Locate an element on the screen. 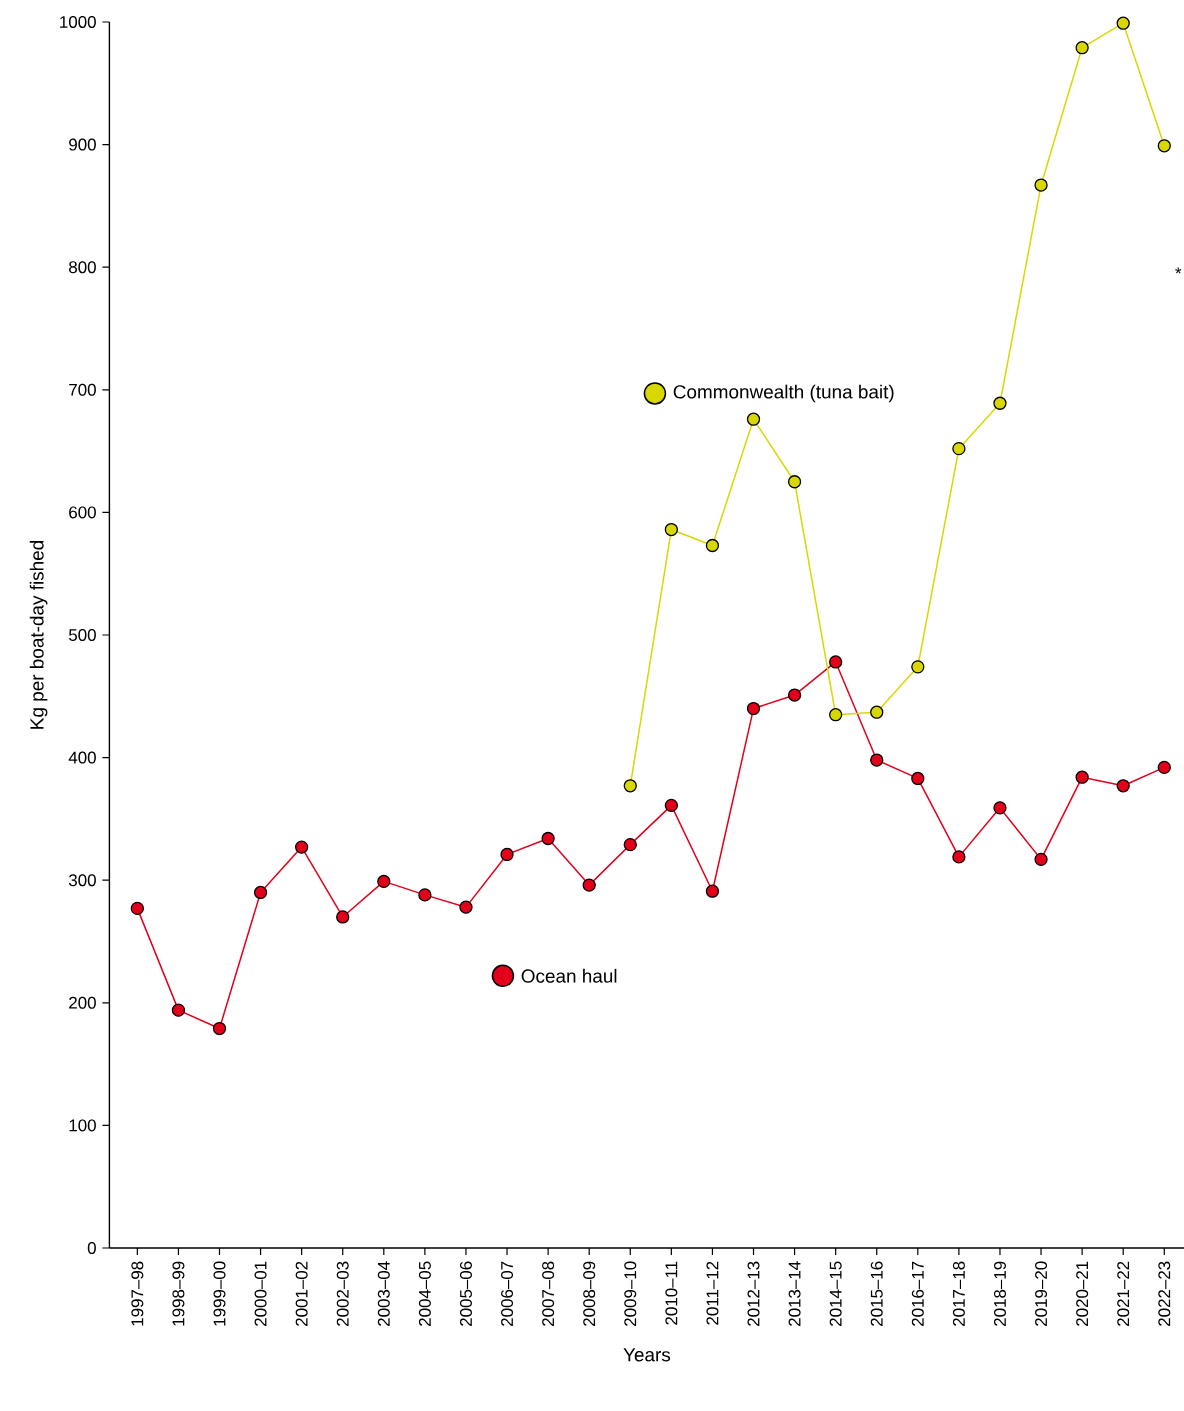  x-tick-label: 2001–02 is located at coordinates (301, 1293).